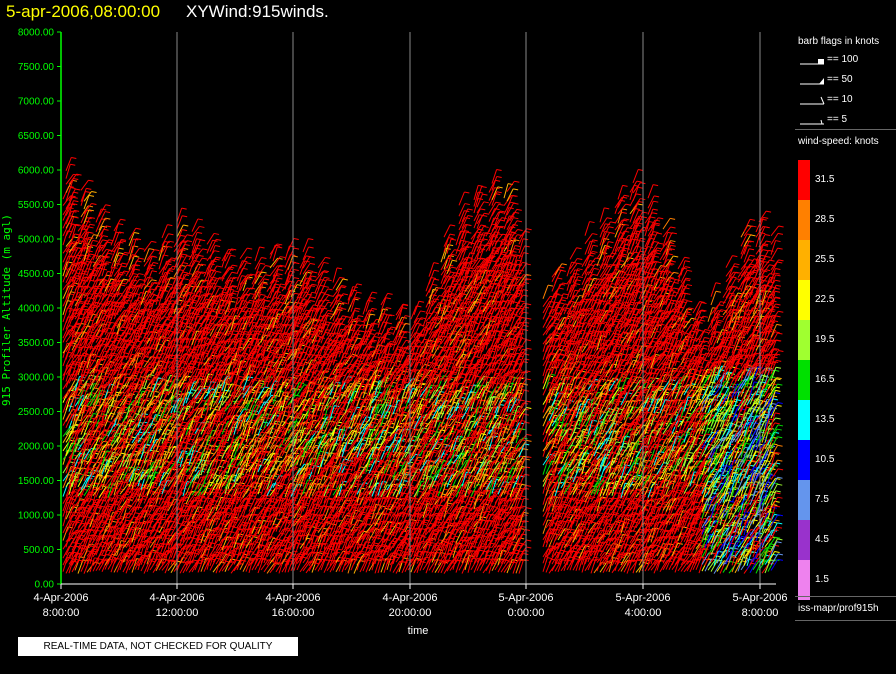 This screenshot has height=674, width=896. Describe the element at coordinates (83, 11) in the screenshot. I see `timestamp-title: 5-apr-2006,08:00:00` at that location.